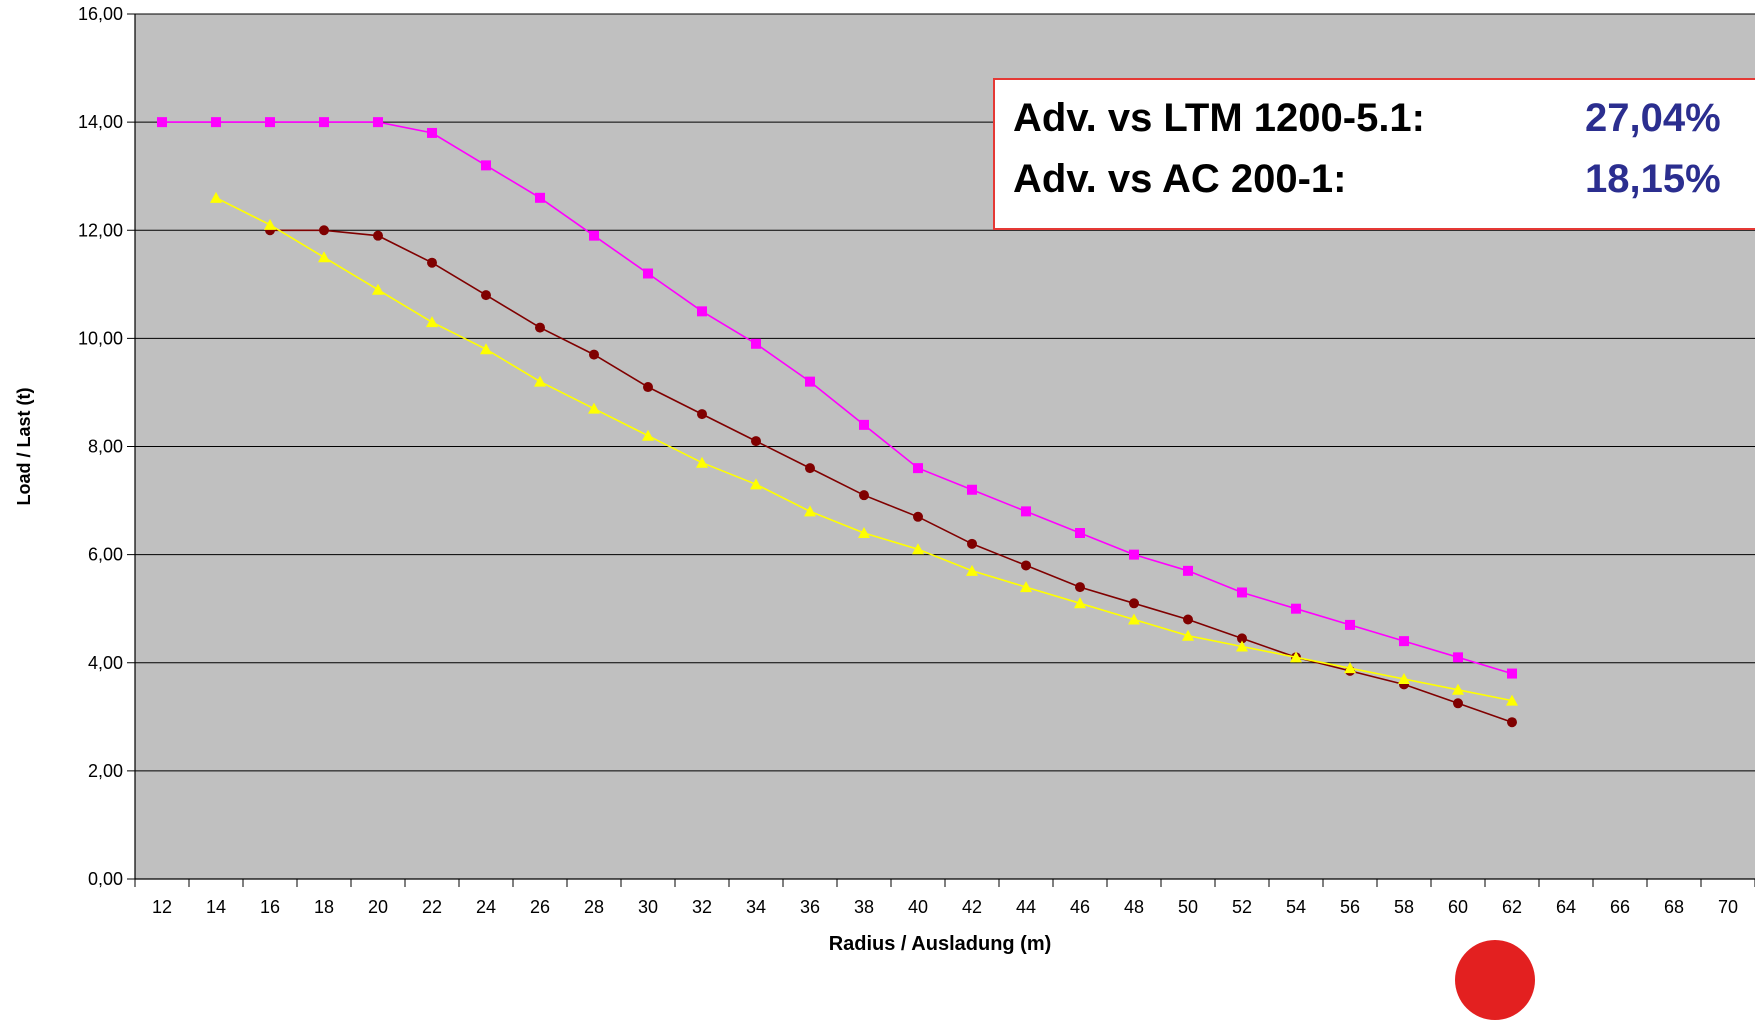 Image resolution: width=1755 pixels, height=1020 pixels. What do you see at coordinates (324, 907) in the screenshot?
I see `x-tick-label: 18` at bounding box center [324, 907].